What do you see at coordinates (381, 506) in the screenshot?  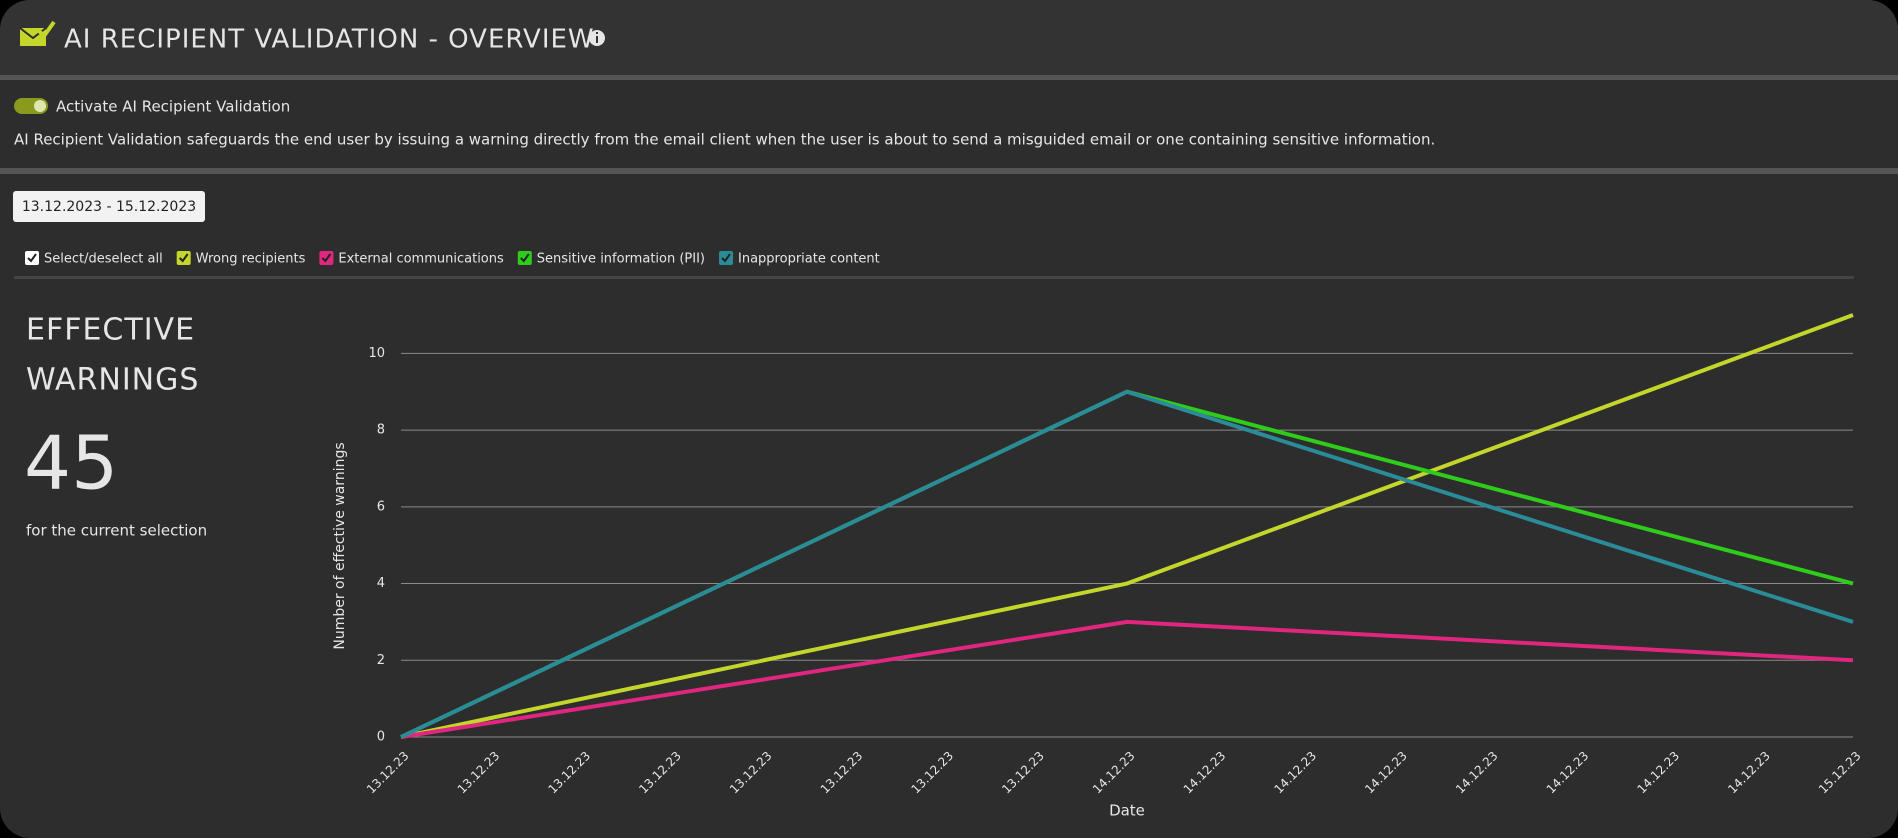 I see `y-tick-label: 6` at bounding box center [381, 506].